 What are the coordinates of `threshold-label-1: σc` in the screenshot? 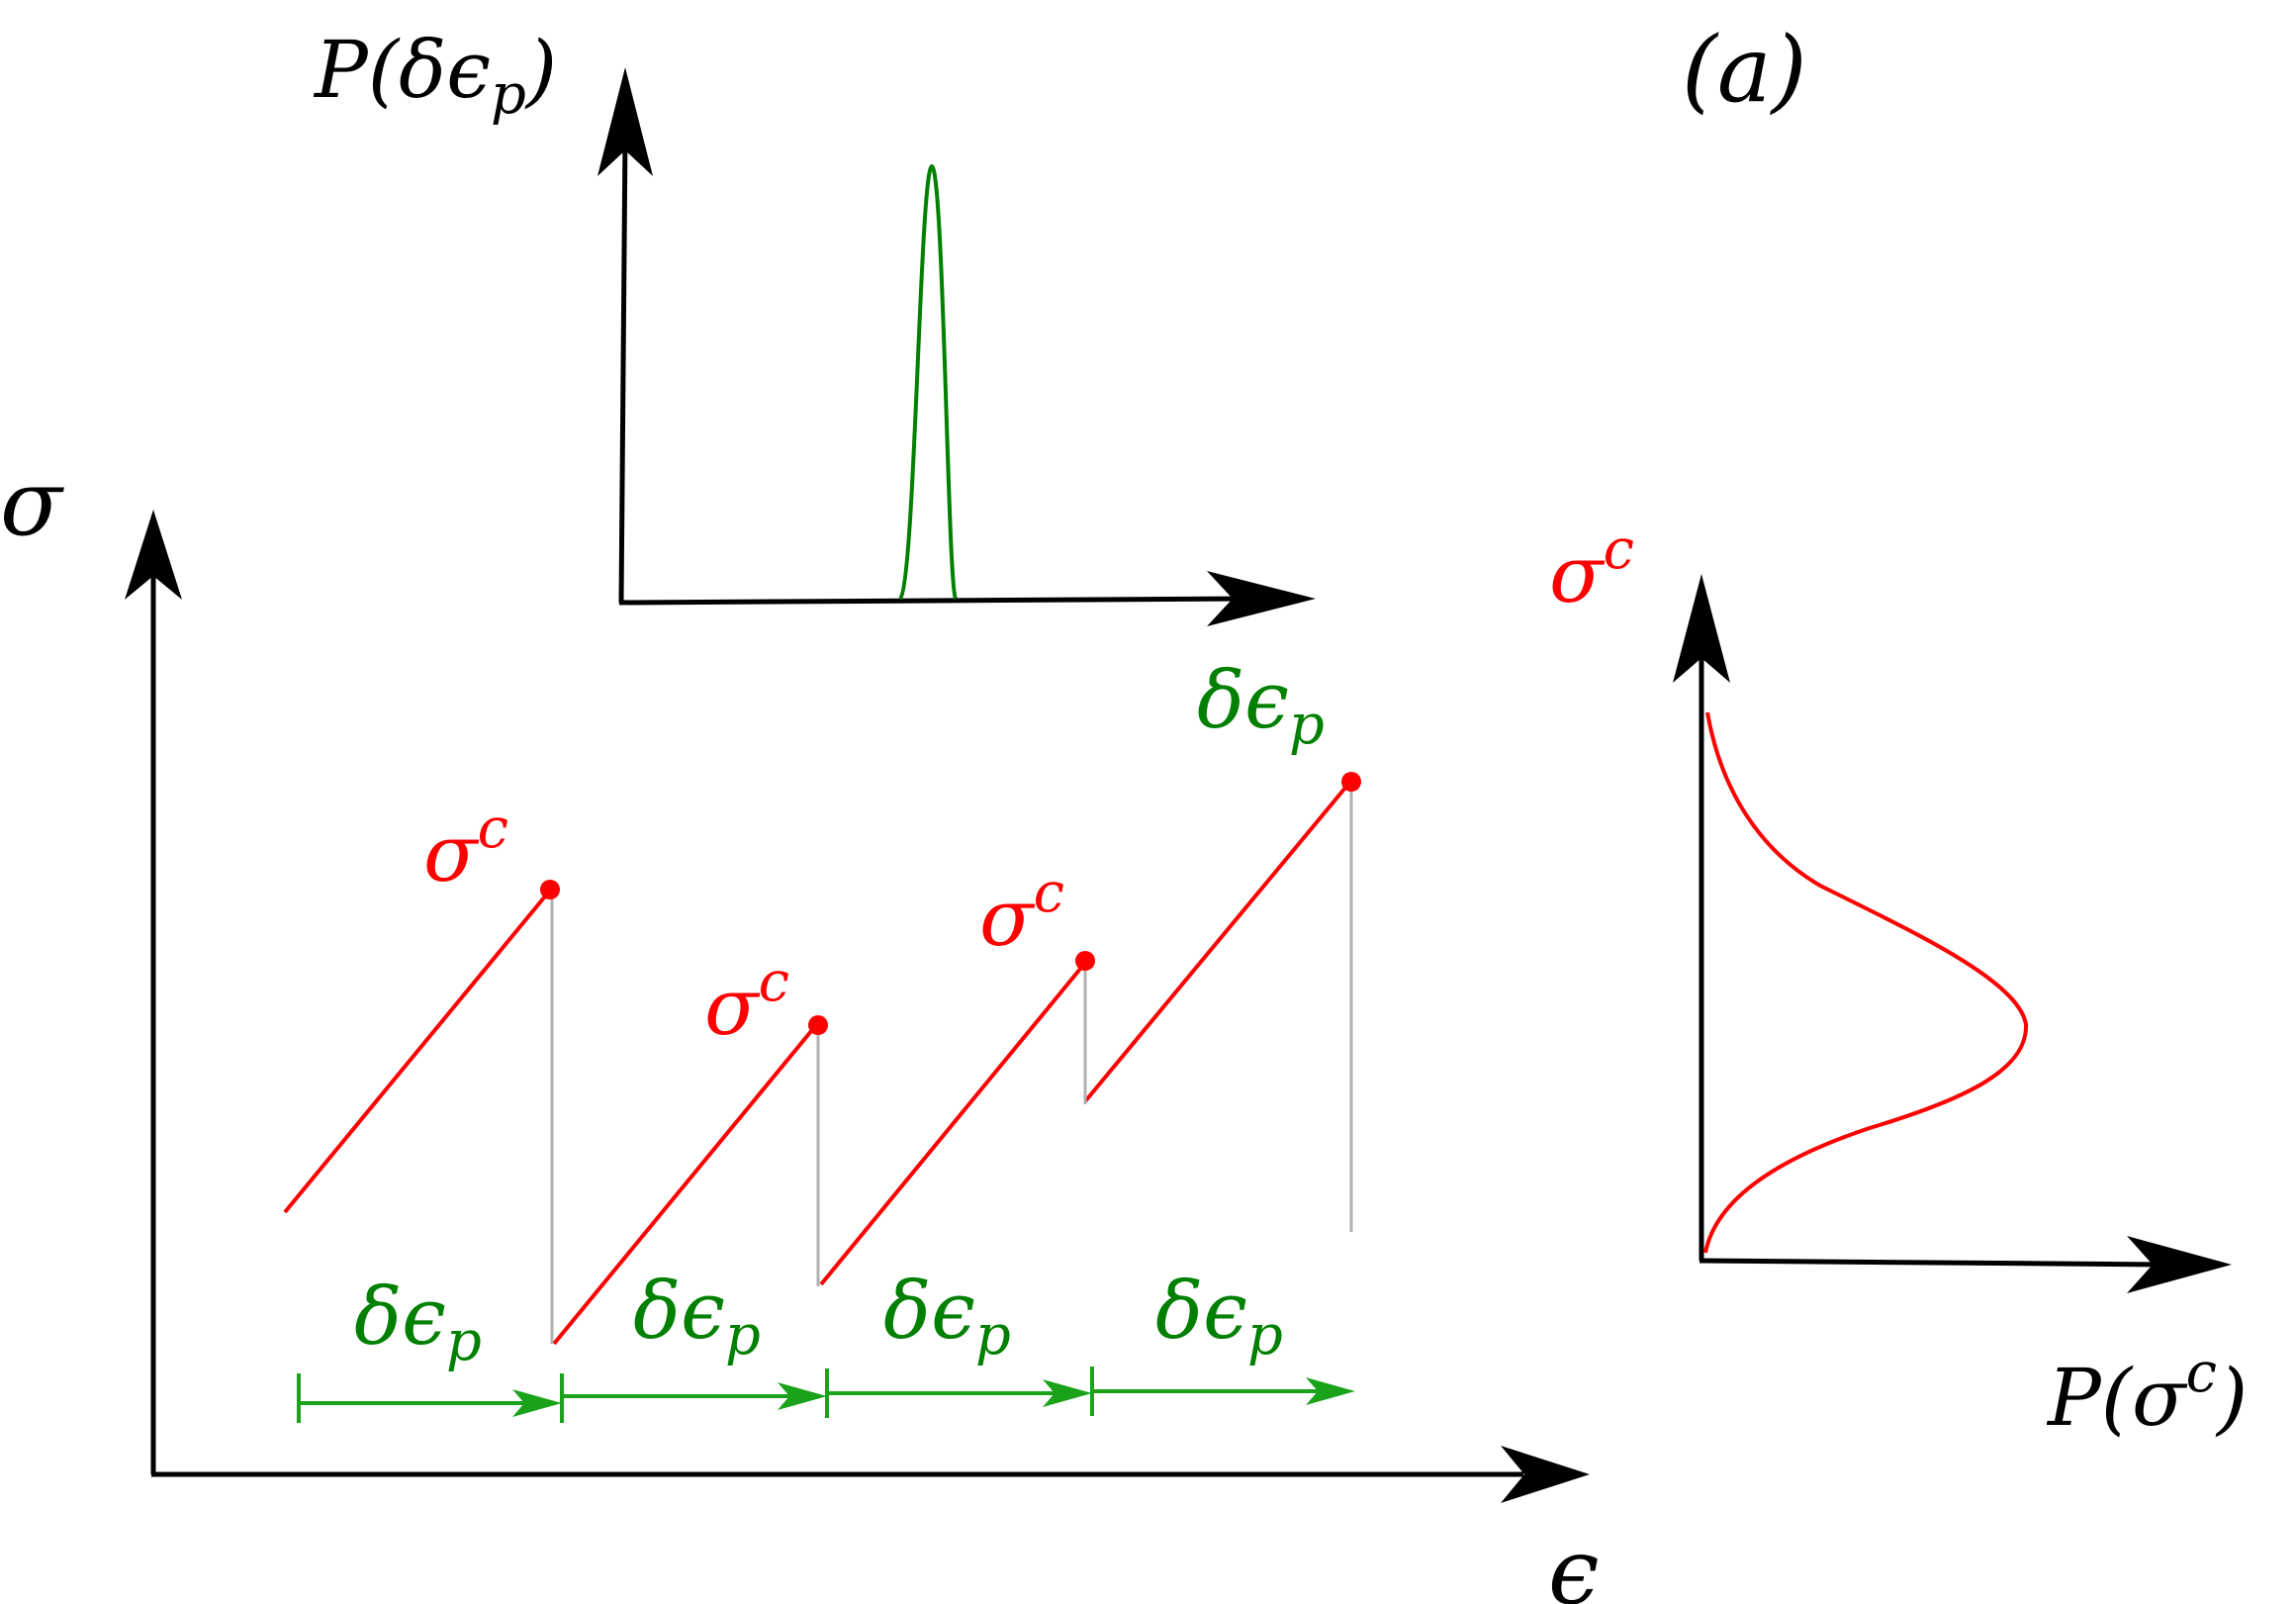 It's located at (465, 848).